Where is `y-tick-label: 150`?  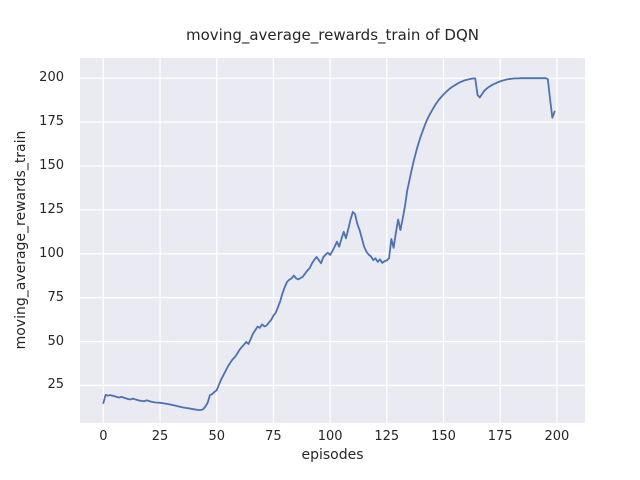 y-tick-label: 150 is located at coordinates (51, 165).